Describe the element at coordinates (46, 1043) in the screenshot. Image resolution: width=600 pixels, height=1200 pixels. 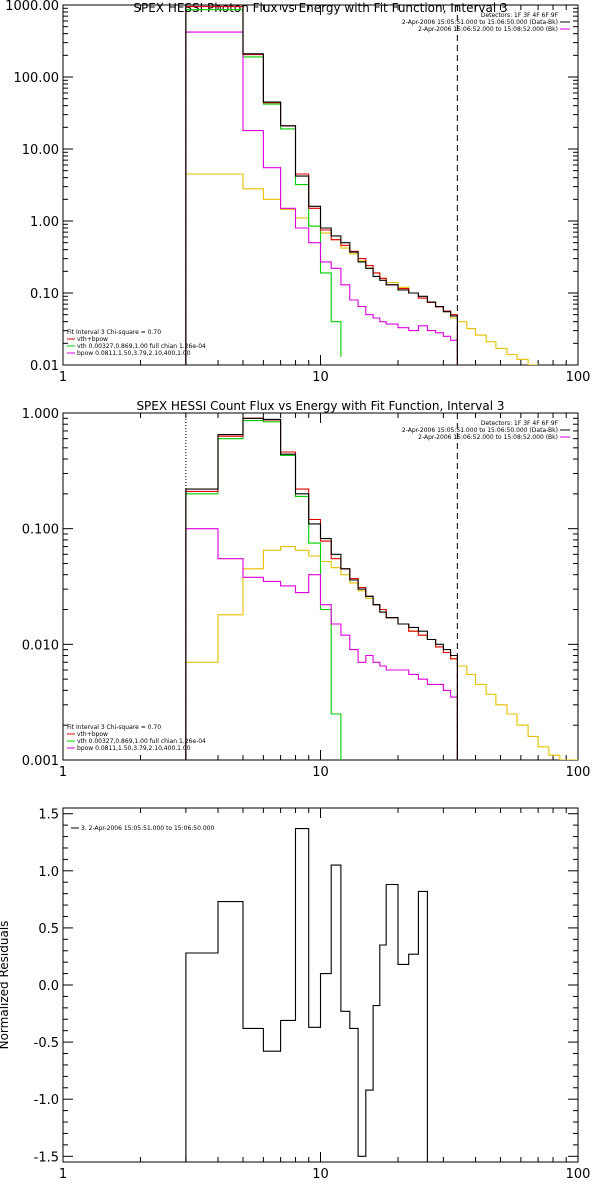
I see `y-tick-label: -0.5` at that location.